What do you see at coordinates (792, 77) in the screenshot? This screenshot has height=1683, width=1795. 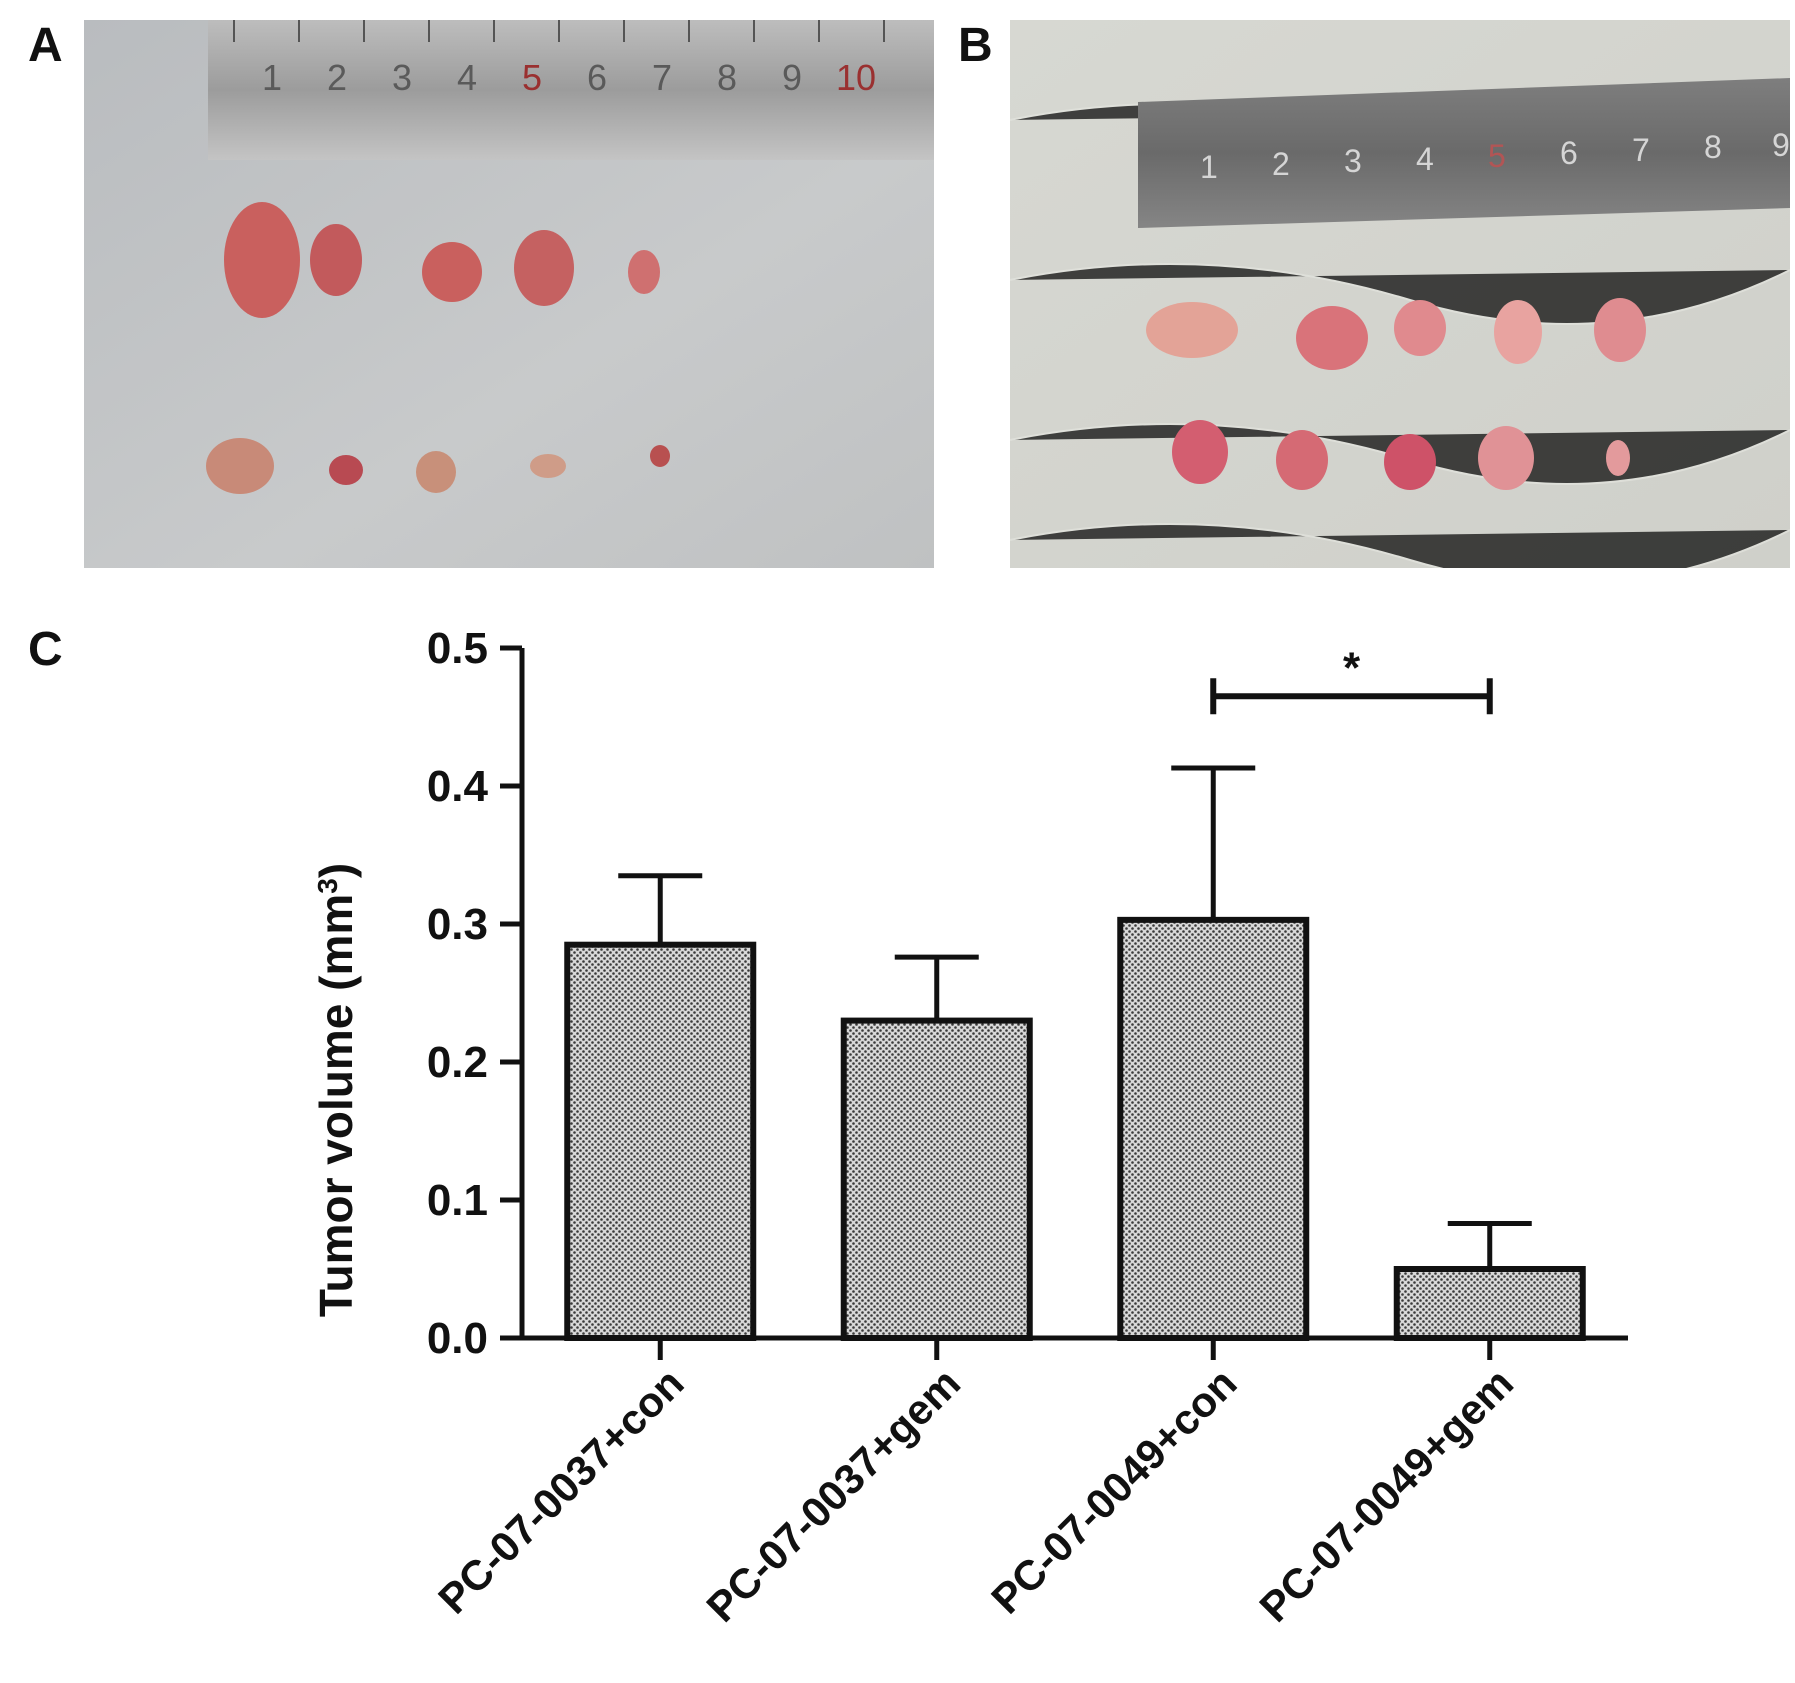 I see `ruler-a-number: 9` at bounding box center [792, 77].